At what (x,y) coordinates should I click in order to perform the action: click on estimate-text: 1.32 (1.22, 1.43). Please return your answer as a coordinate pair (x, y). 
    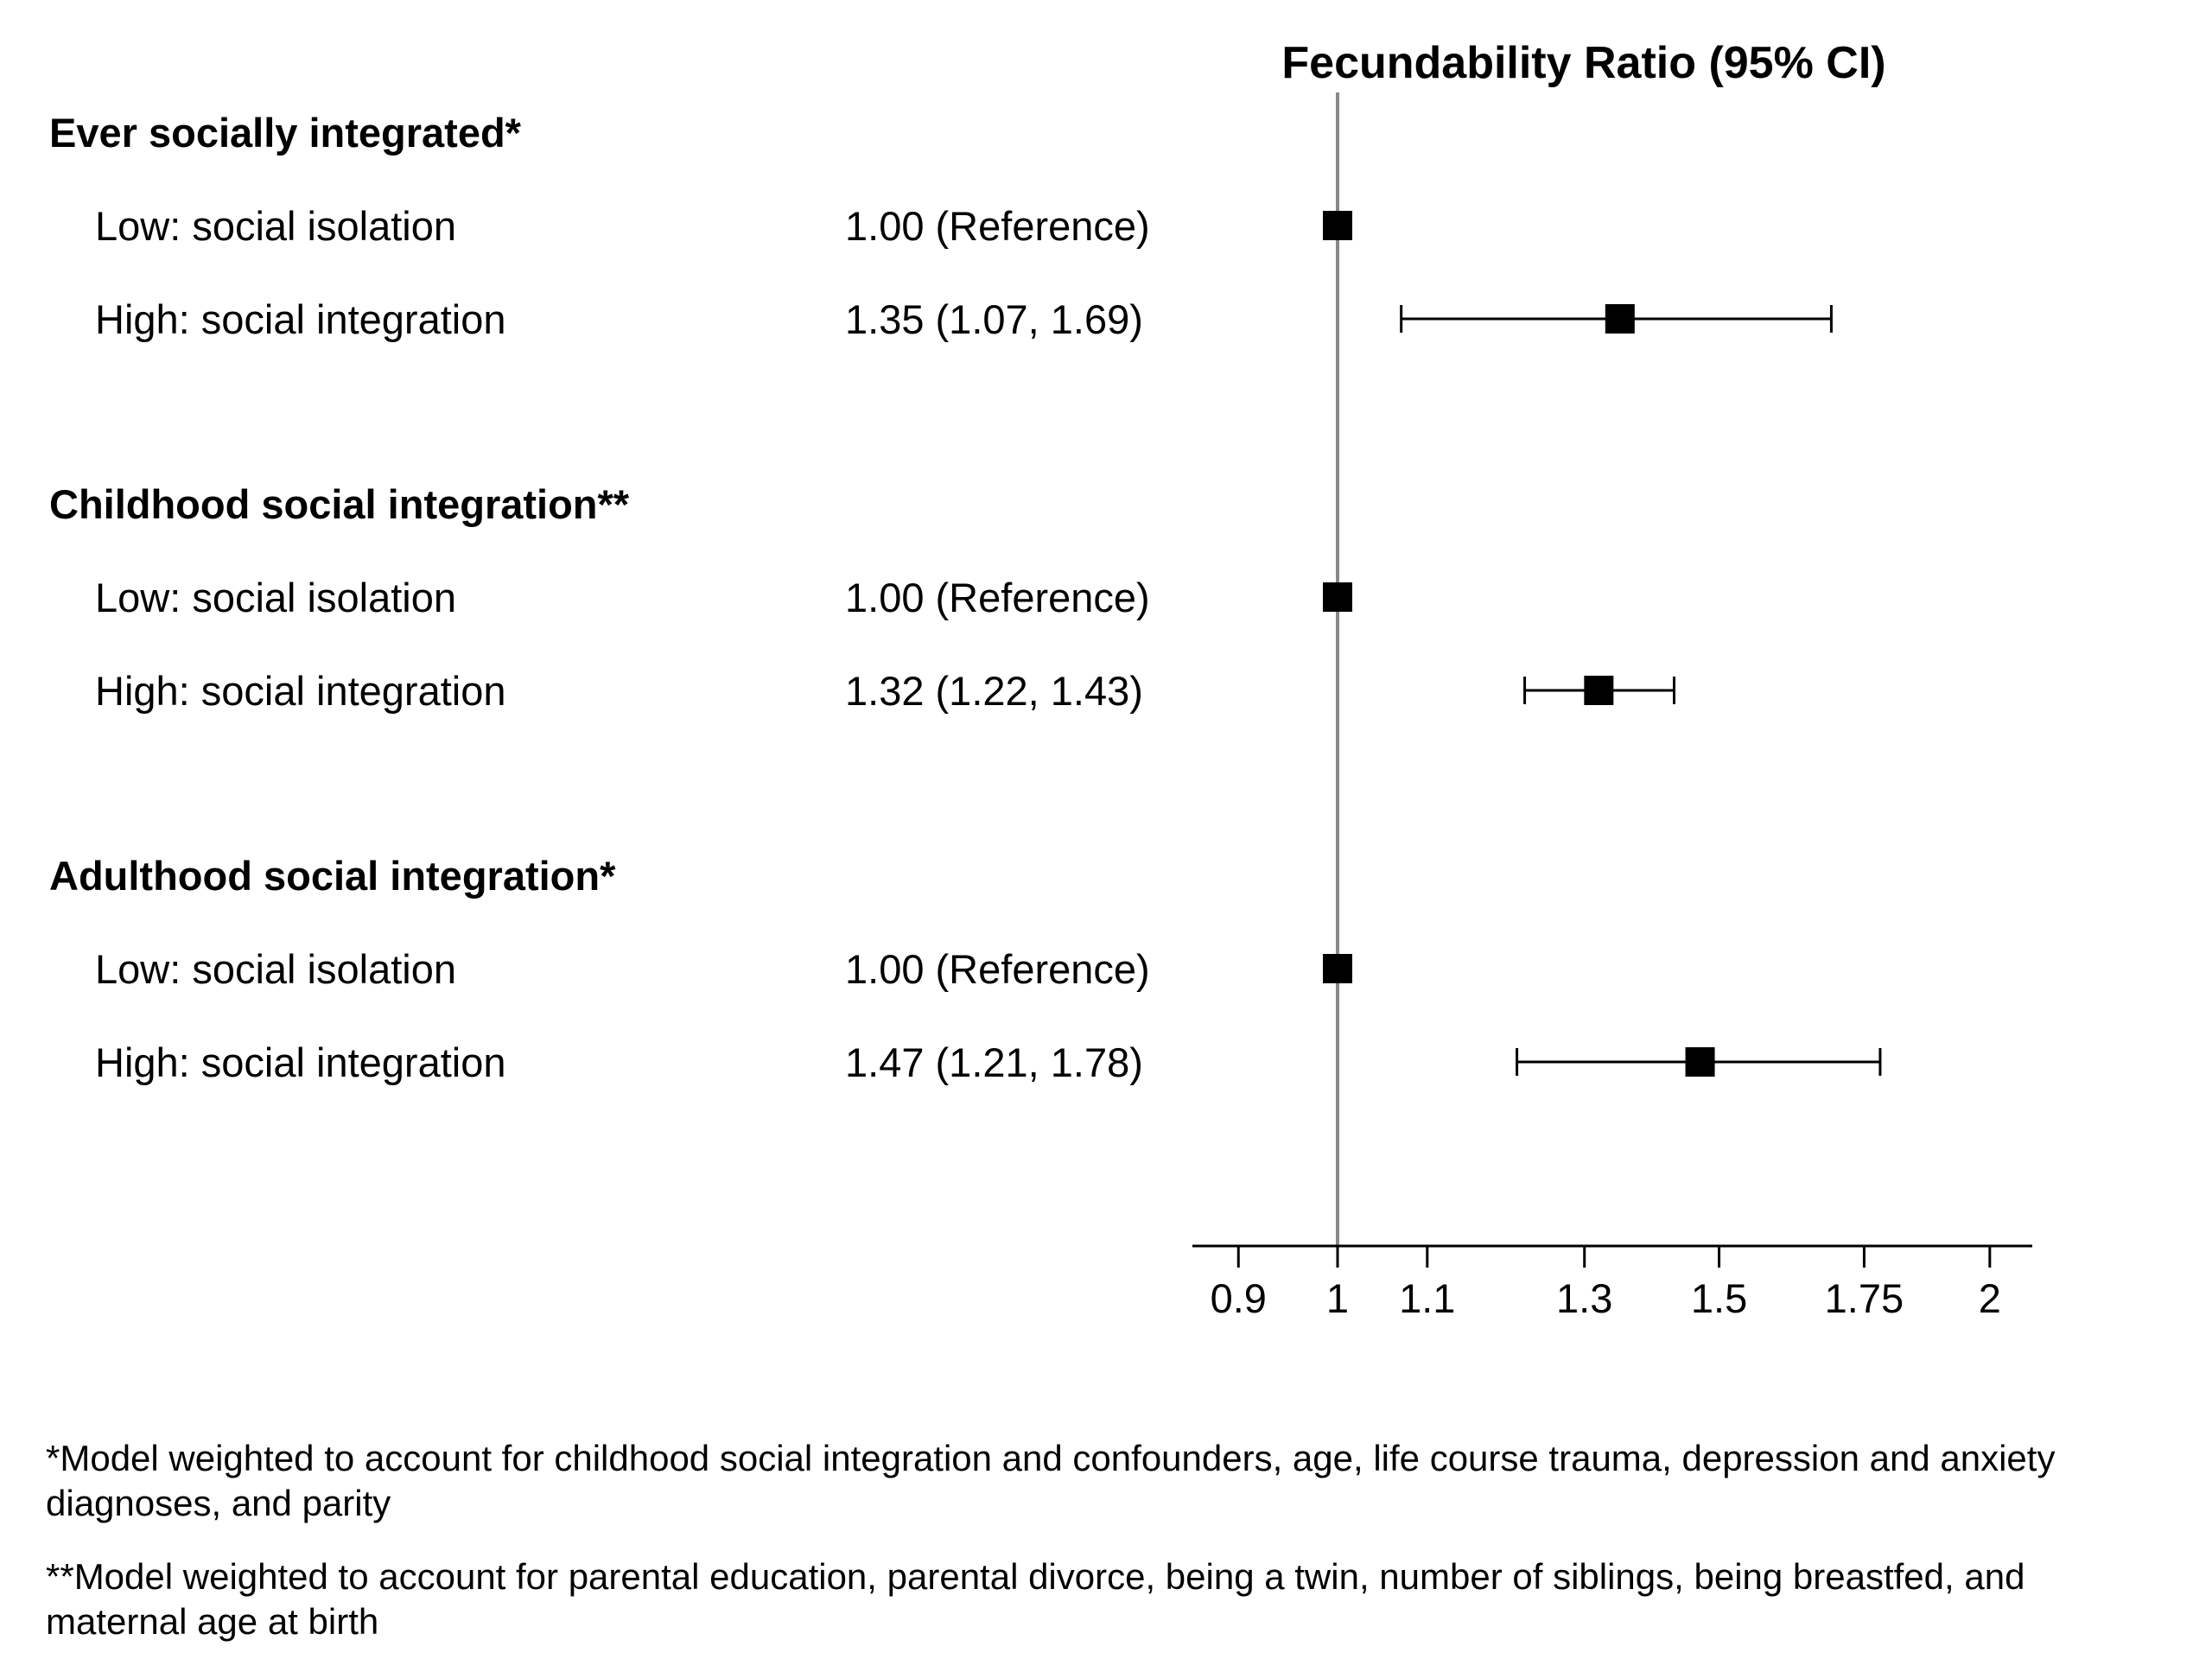
    Looking at the image, I should click on (994, 691).